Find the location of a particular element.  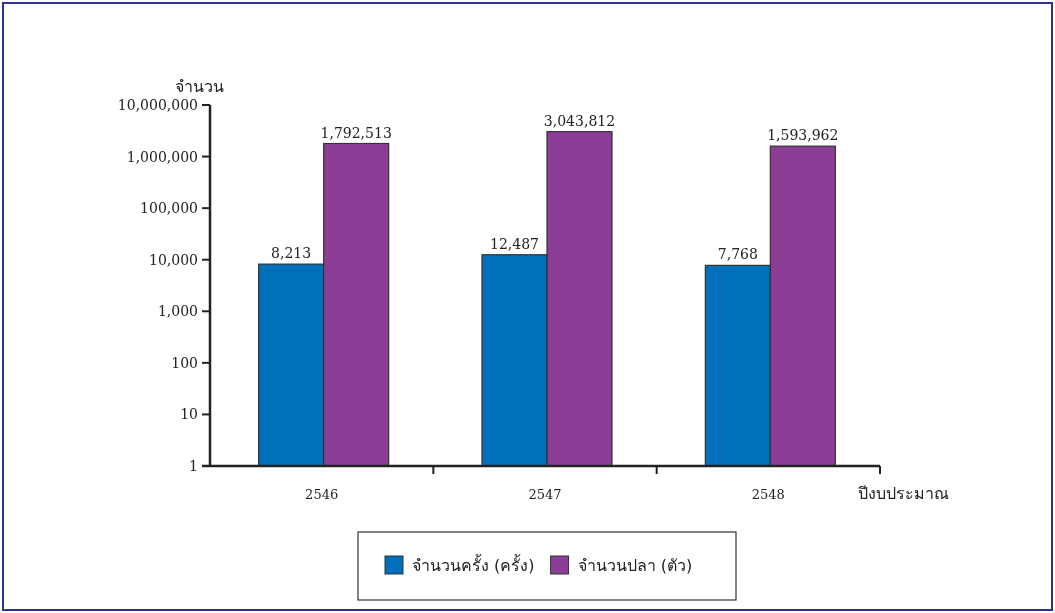

y-tick-label: 10,000 is located at coordinates (173, 259).